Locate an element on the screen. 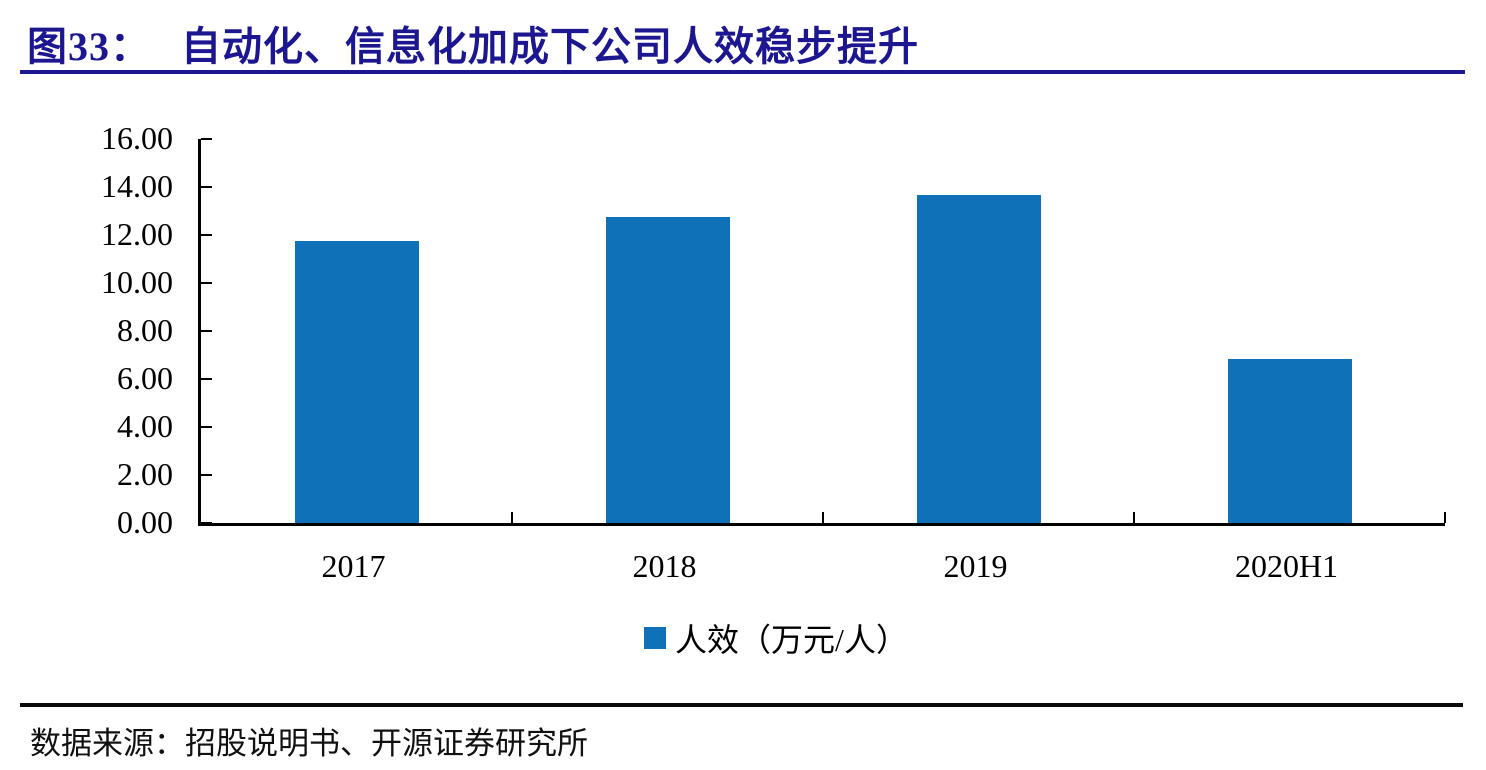 This screenshot has width=1486, height=770. y-tick-label: 12.00 is located at coordinates (137, 233).